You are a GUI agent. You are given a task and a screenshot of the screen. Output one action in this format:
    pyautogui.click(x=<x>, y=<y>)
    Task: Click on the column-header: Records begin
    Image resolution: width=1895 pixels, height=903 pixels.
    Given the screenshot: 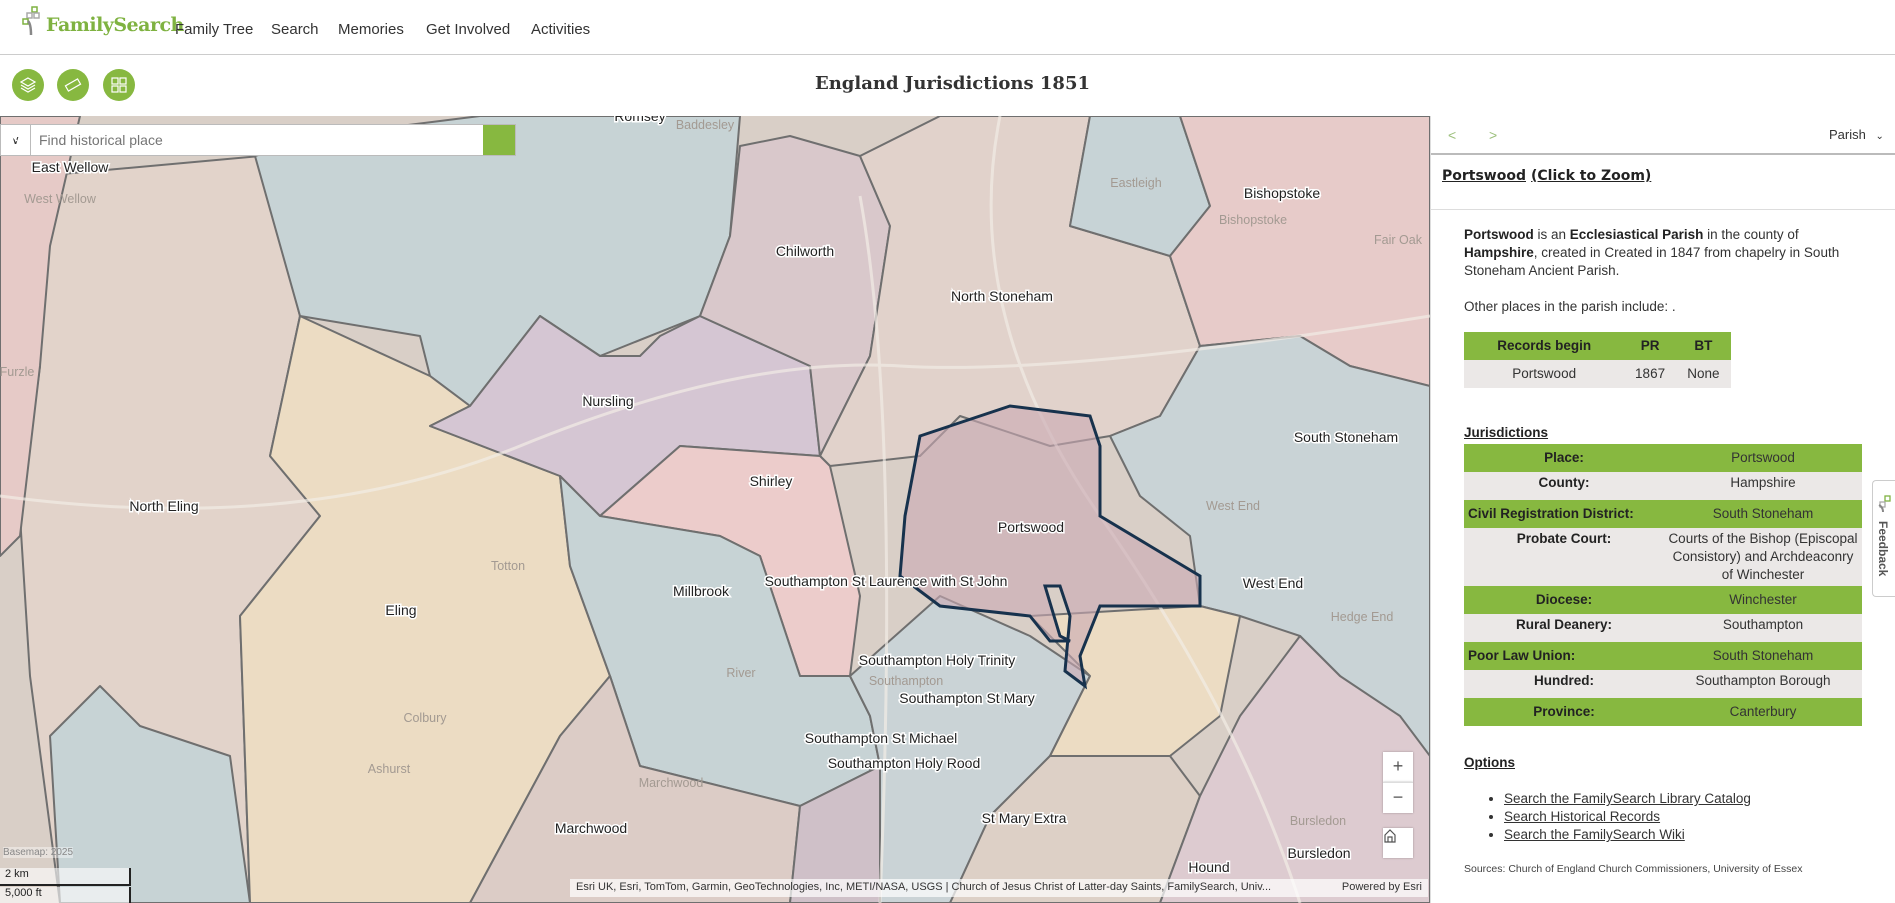 What is the action you would take?
    pyautogui.click(x=1544, y=346)
    